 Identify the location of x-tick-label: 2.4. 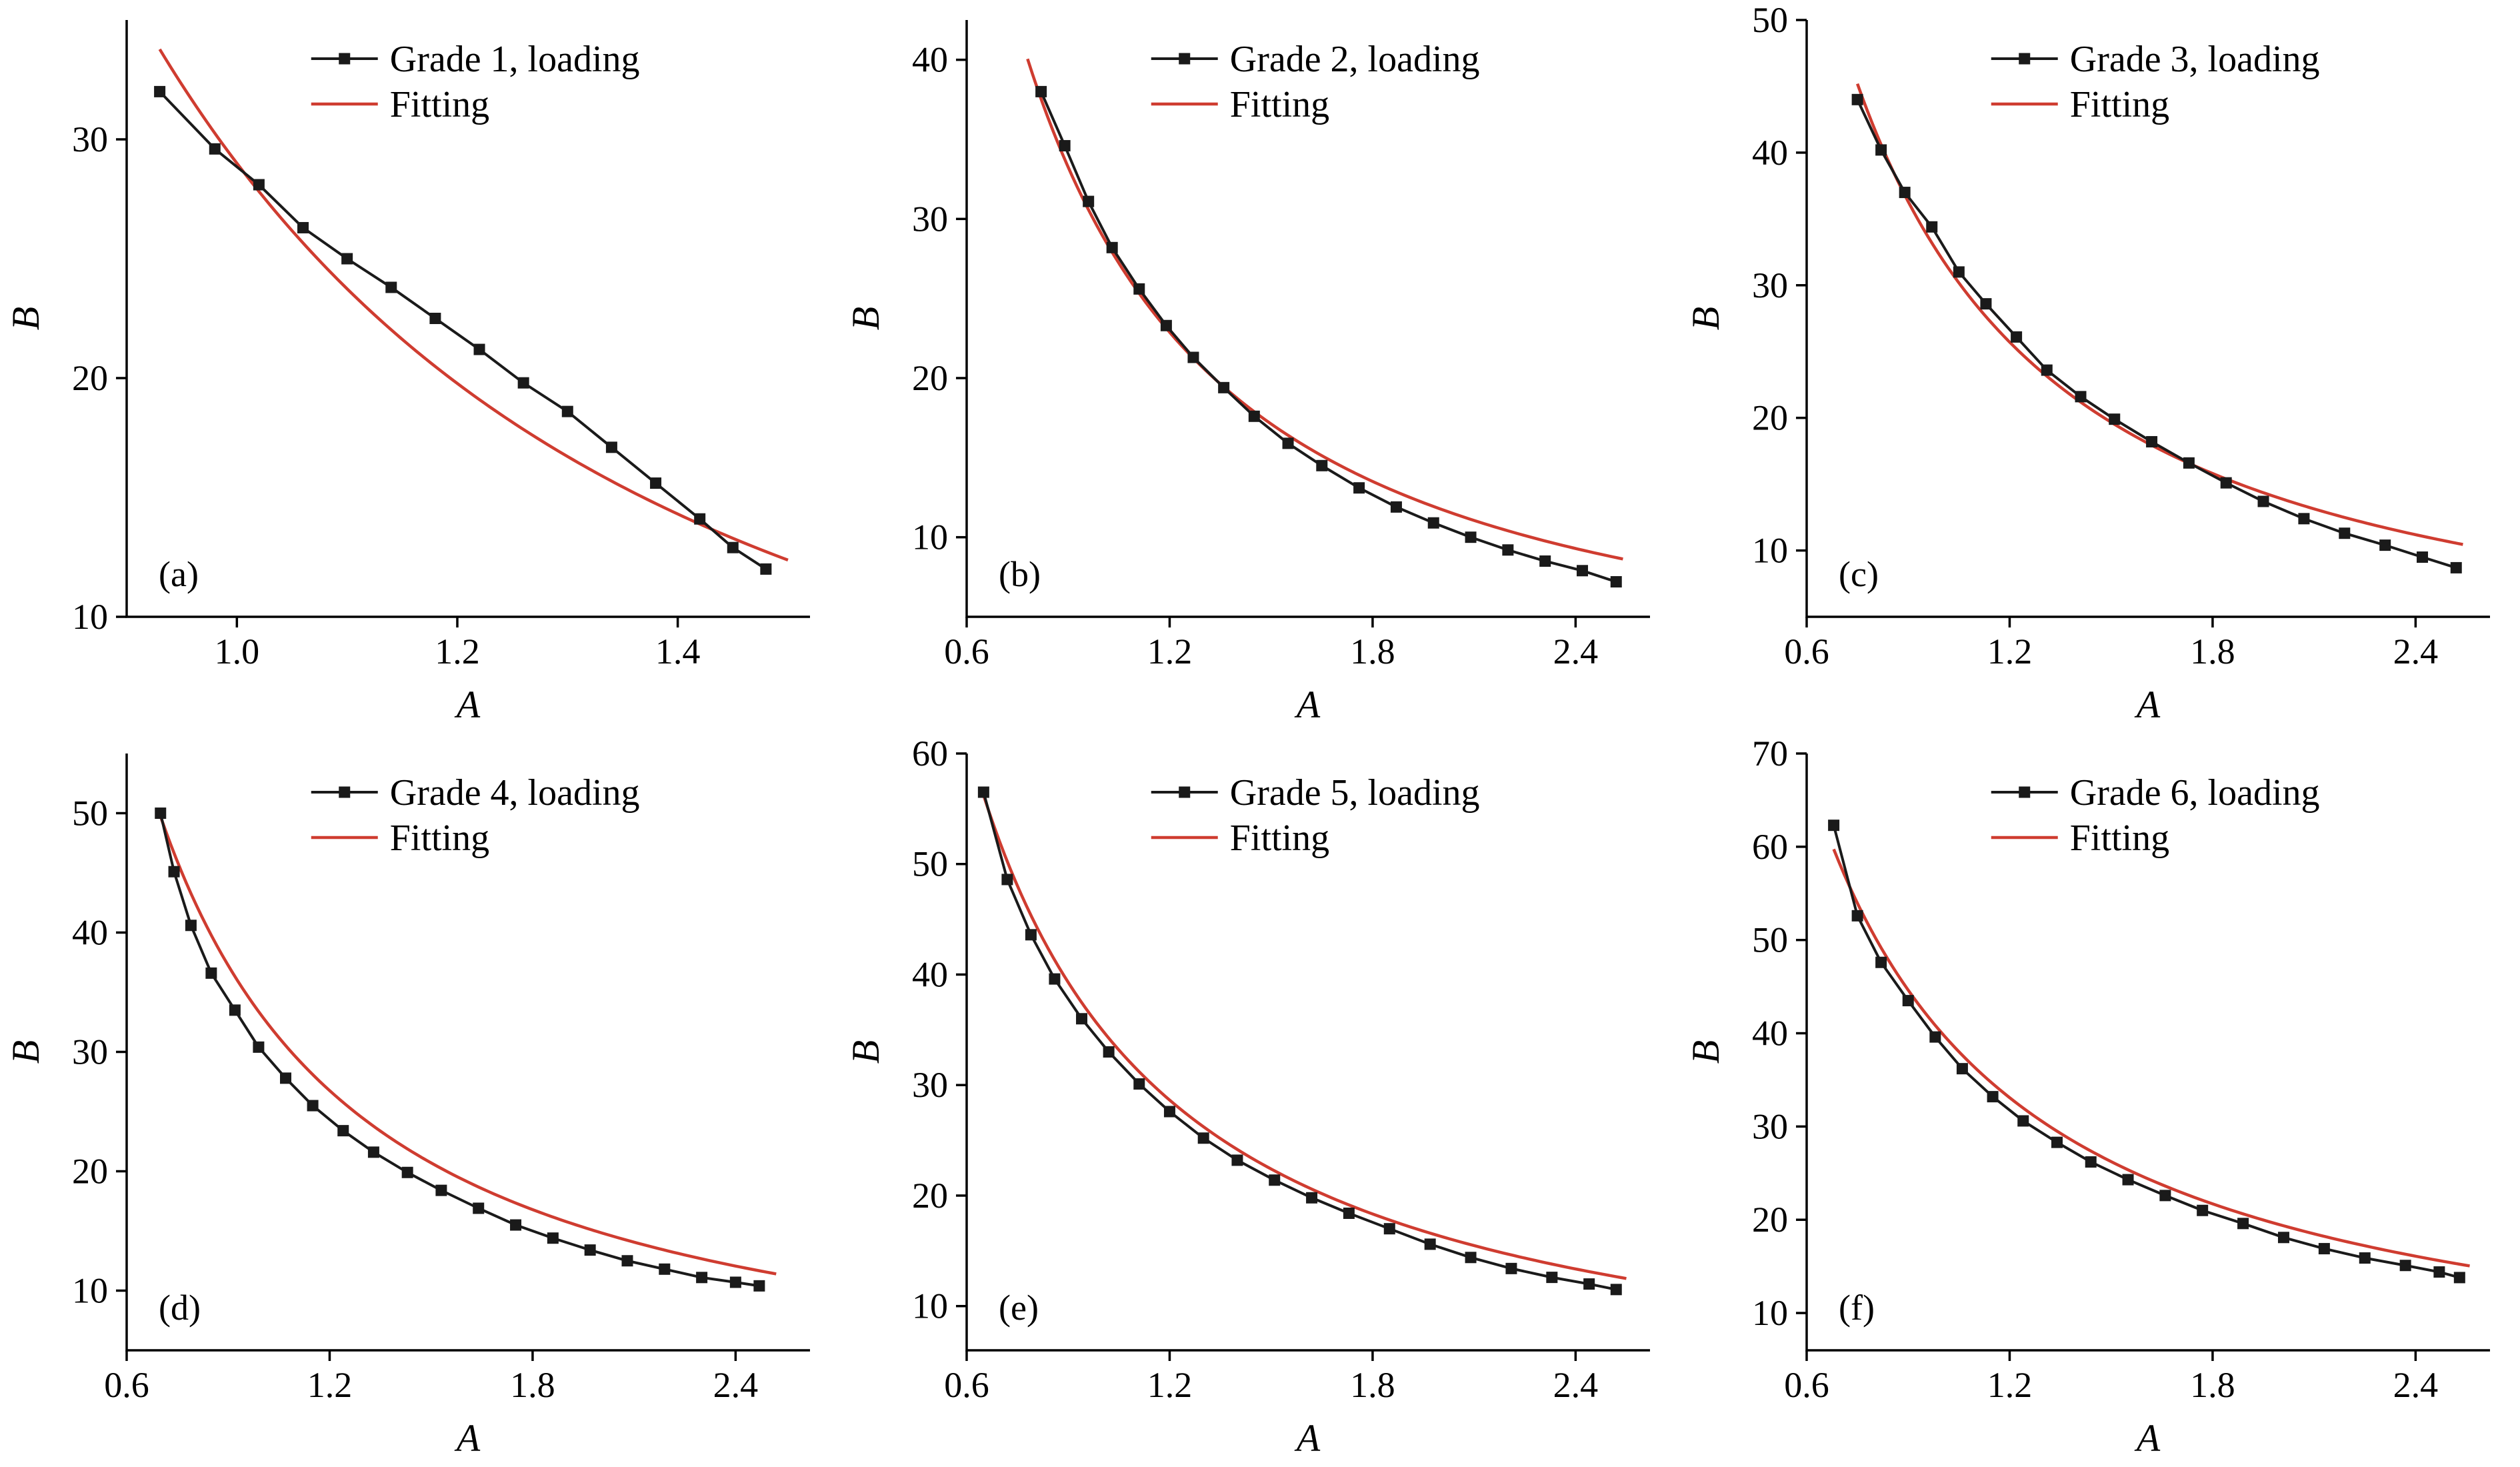
(1576, 1385).